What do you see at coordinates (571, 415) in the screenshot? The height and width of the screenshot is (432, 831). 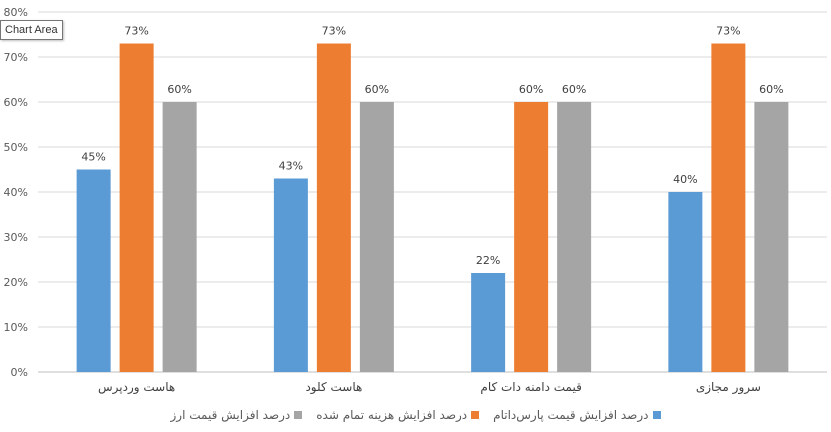 I see `legend-label: درصد افزایش قیمت پارس‌داتام` at bounding box center [571, 415].